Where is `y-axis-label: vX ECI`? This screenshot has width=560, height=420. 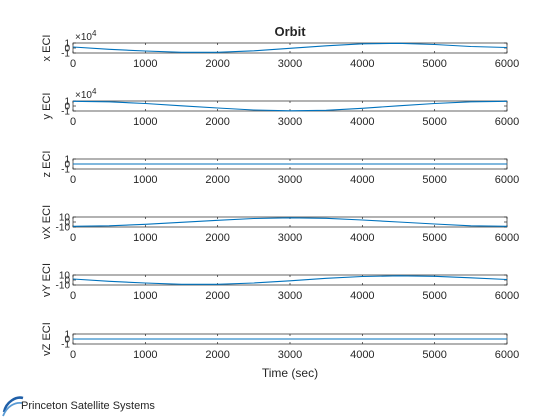 y-axis-label: vX ECI is located at coordinates (47, 222).